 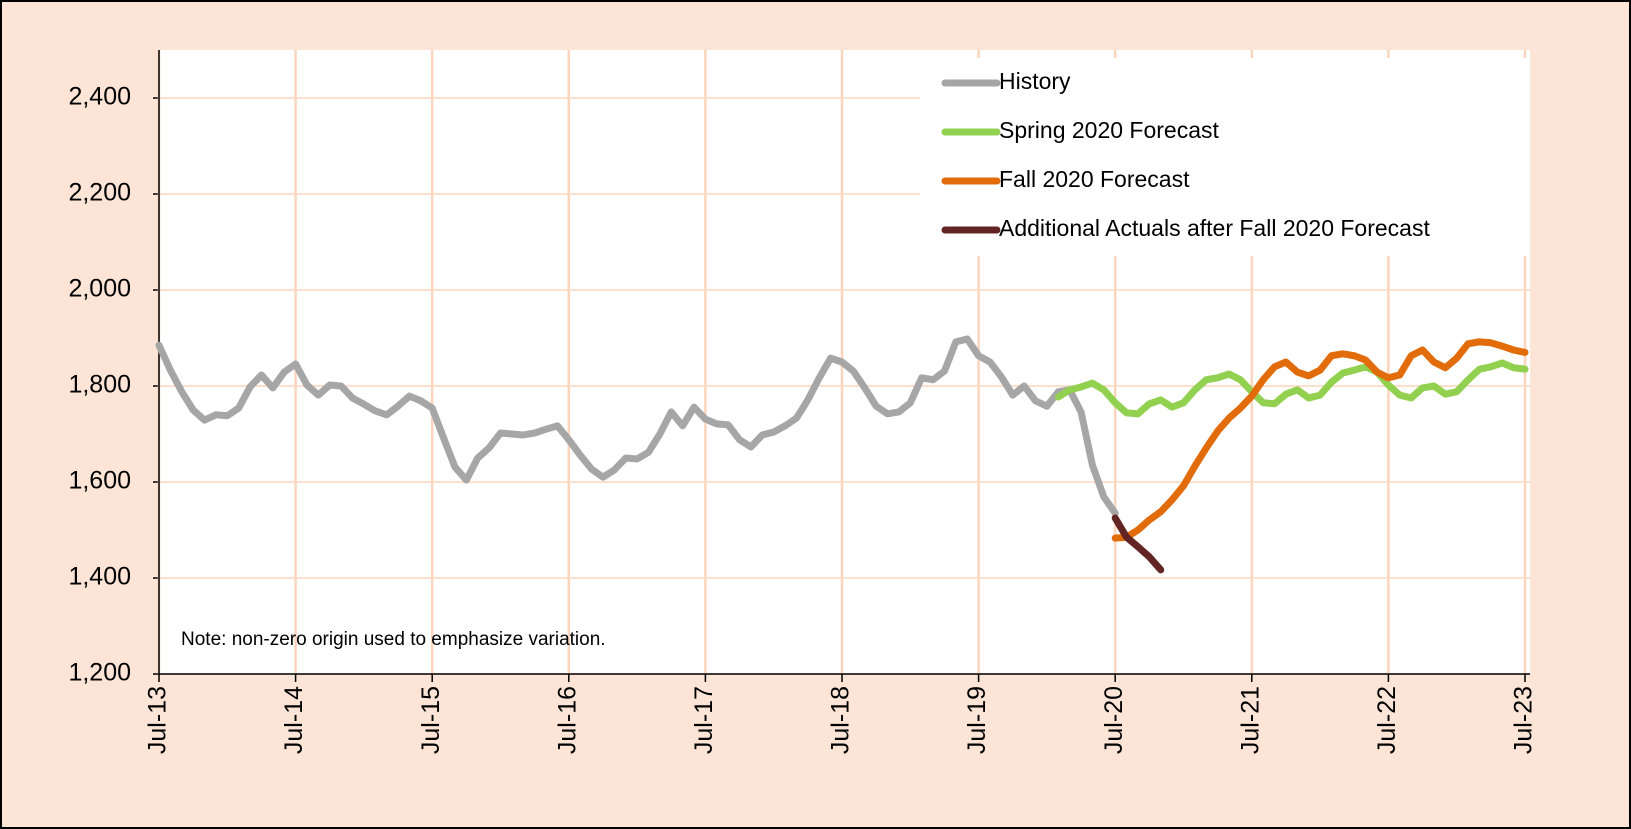 What do you see at coordinates (1250, 720) in the screenshot?
I see `x-tick-label: Jul-21` at bounding box center [1250, 720].